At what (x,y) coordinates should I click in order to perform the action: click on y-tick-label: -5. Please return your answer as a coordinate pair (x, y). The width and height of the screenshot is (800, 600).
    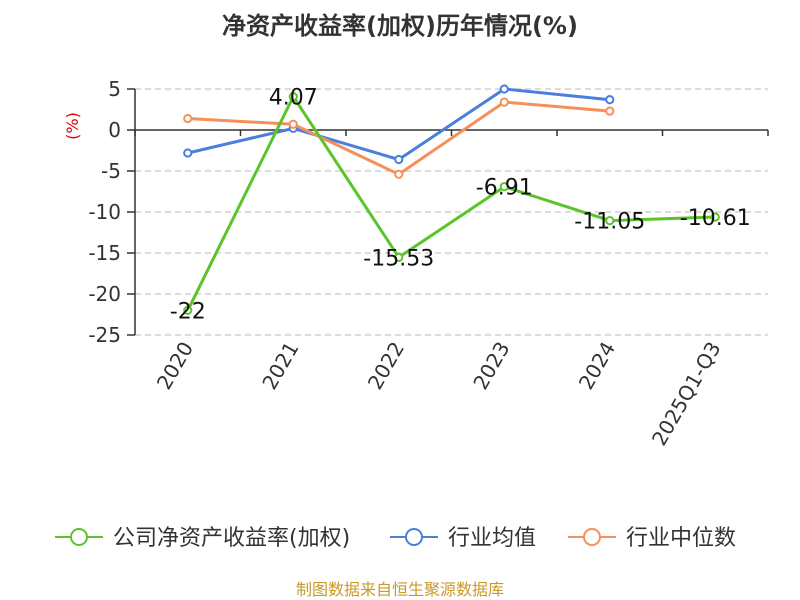
    Looking at the image, I should click on (111, 171).